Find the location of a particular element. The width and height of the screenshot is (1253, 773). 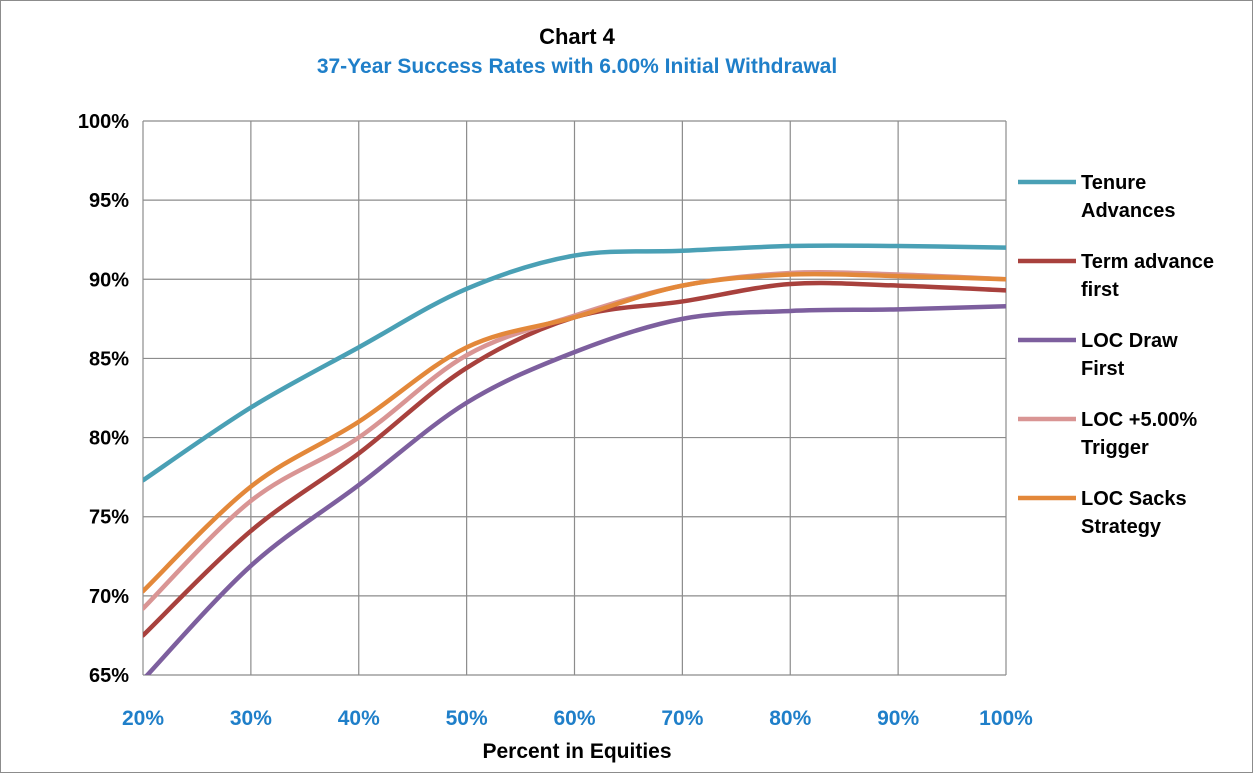

x-tick-label: 100% is located at coordinates (1006, 718).